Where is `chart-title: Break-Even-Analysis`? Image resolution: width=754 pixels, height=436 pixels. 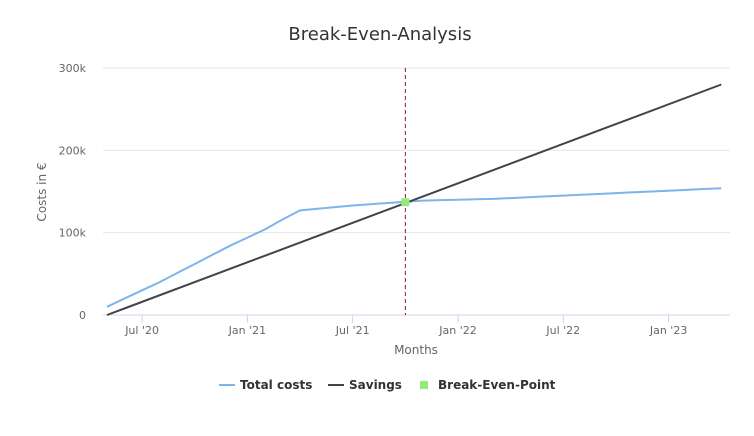 chart-title: Break-Even-Analysis is located at coordinates (379, 34).